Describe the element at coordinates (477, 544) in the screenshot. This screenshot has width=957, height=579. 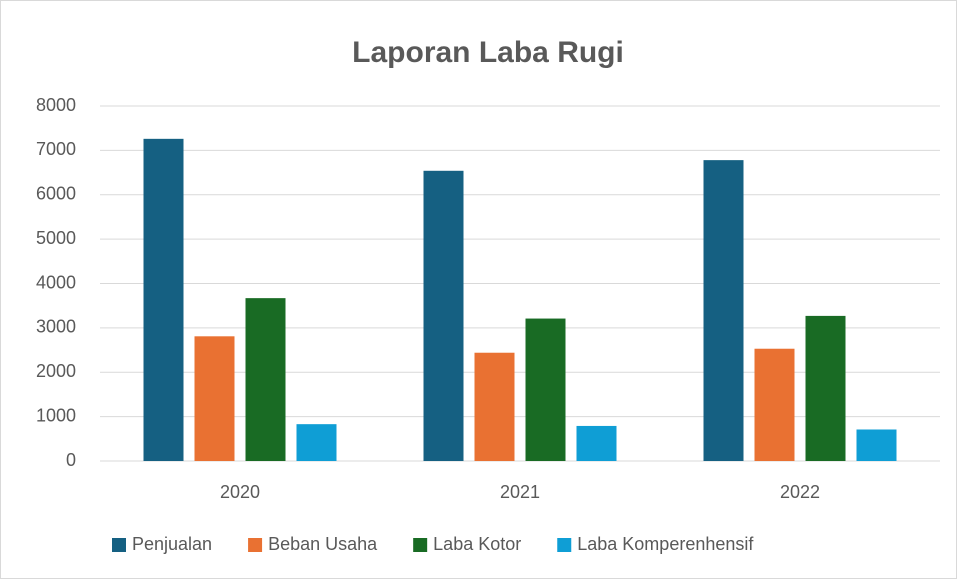
I see `legend-label: Laba Kotor` at that location.